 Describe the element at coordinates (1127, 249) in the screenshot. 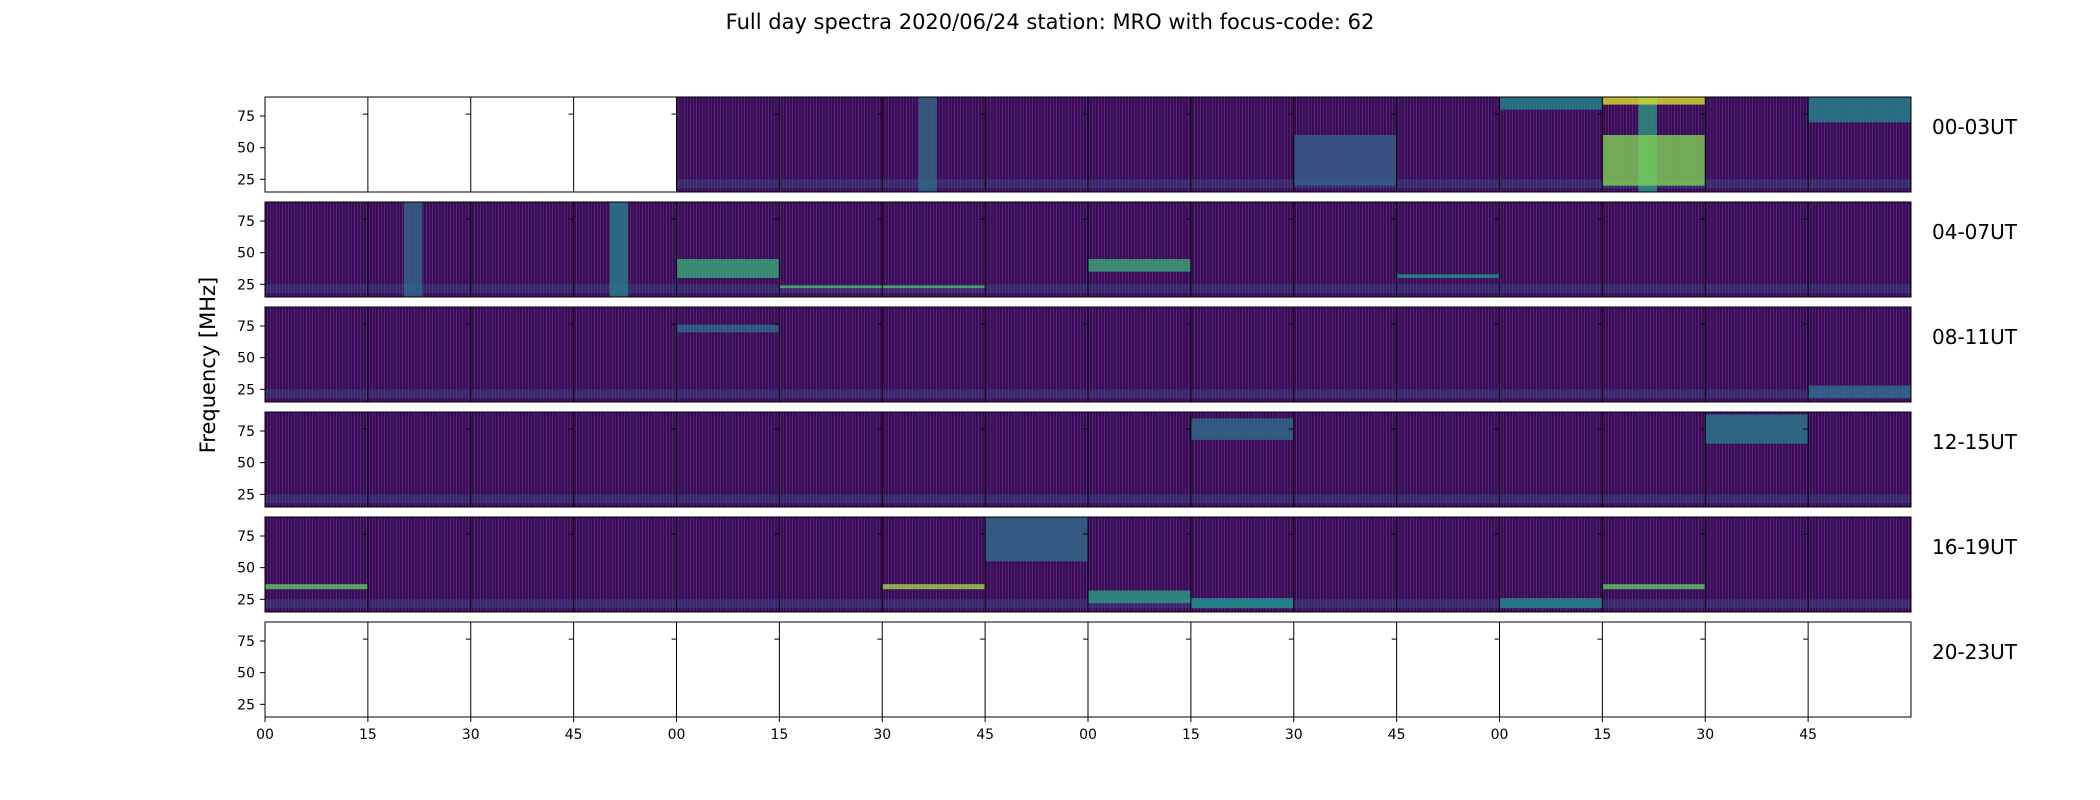

I see `spectra-row: 25 50 75 04-07UT` at that location.